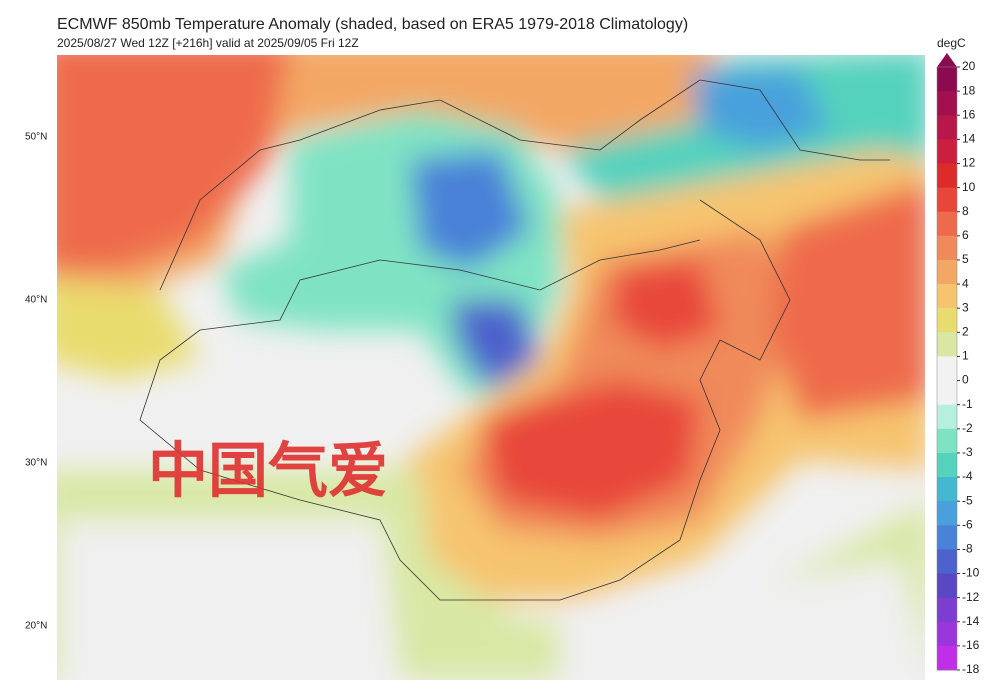  What do you see at coordinates (36, 300) in the screenshot?
I see `lat-label: 40°N` at bounding box center [36, 300].